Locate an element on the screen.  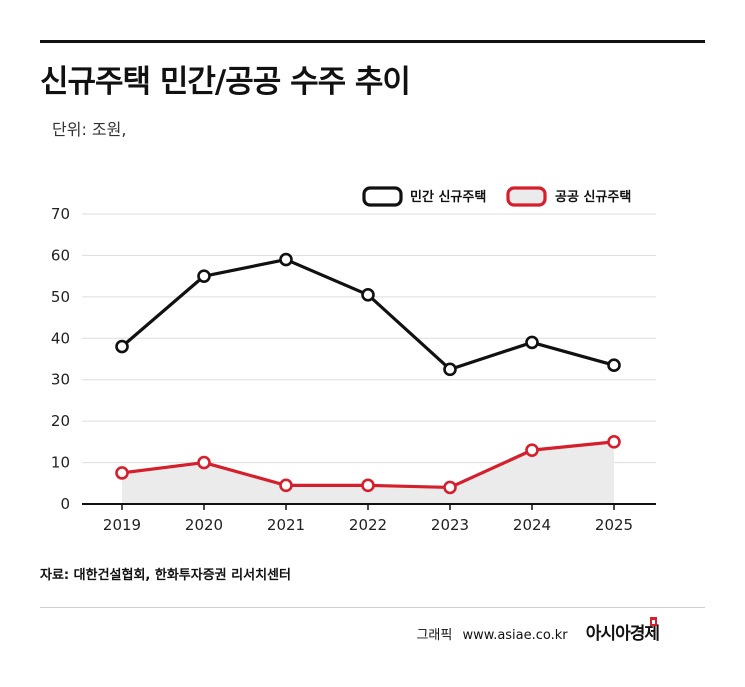
x-tick-label: 2020 is located at coordinates (204, 525).